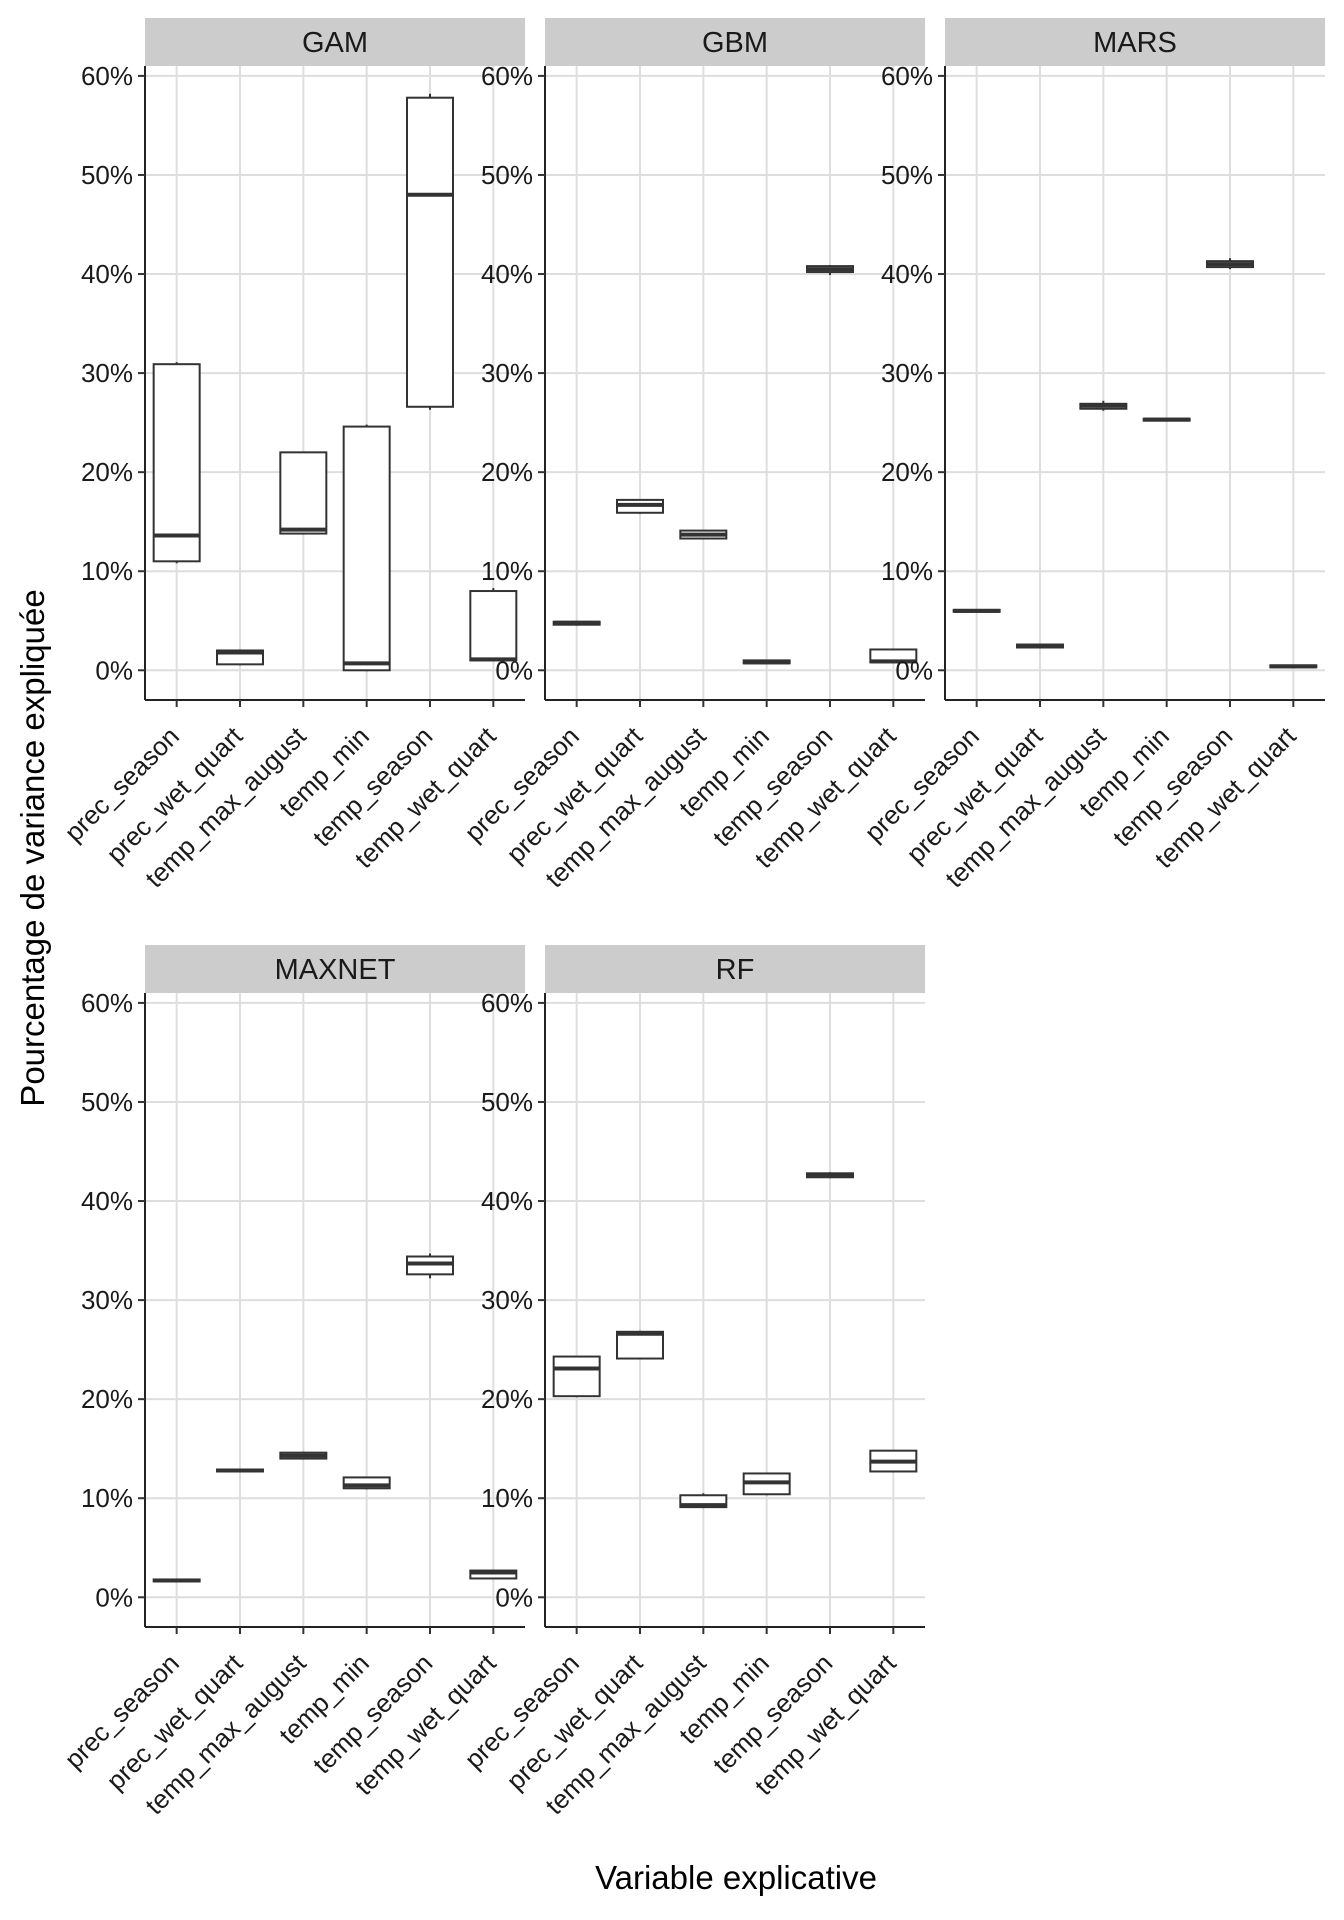 This screenshot has width=1344, height=1920. I want to click on box-gbm-temp-wet-quart, so click(893, 656).